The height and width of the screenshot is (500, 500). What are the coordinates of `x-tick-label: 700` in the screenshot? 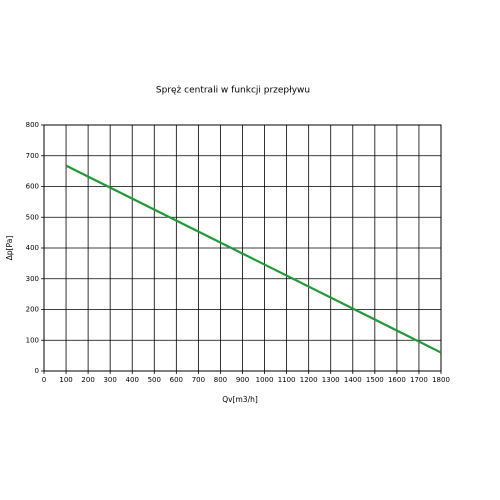 It's located at (198, 380).